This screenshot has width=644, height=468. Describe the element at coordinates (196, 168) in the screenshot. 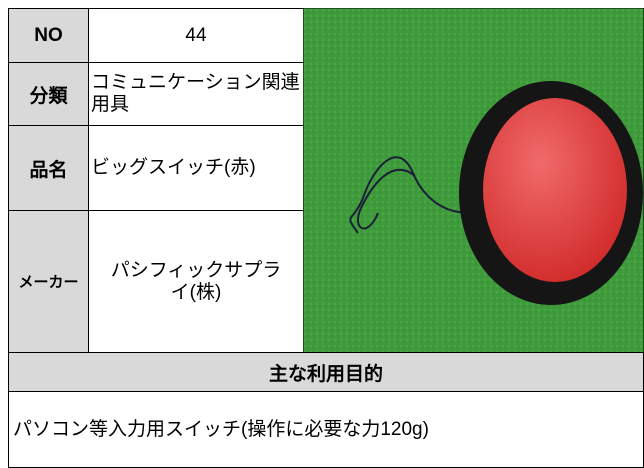

I see `row-value: ビッグスイッチ(赤)` at that location.